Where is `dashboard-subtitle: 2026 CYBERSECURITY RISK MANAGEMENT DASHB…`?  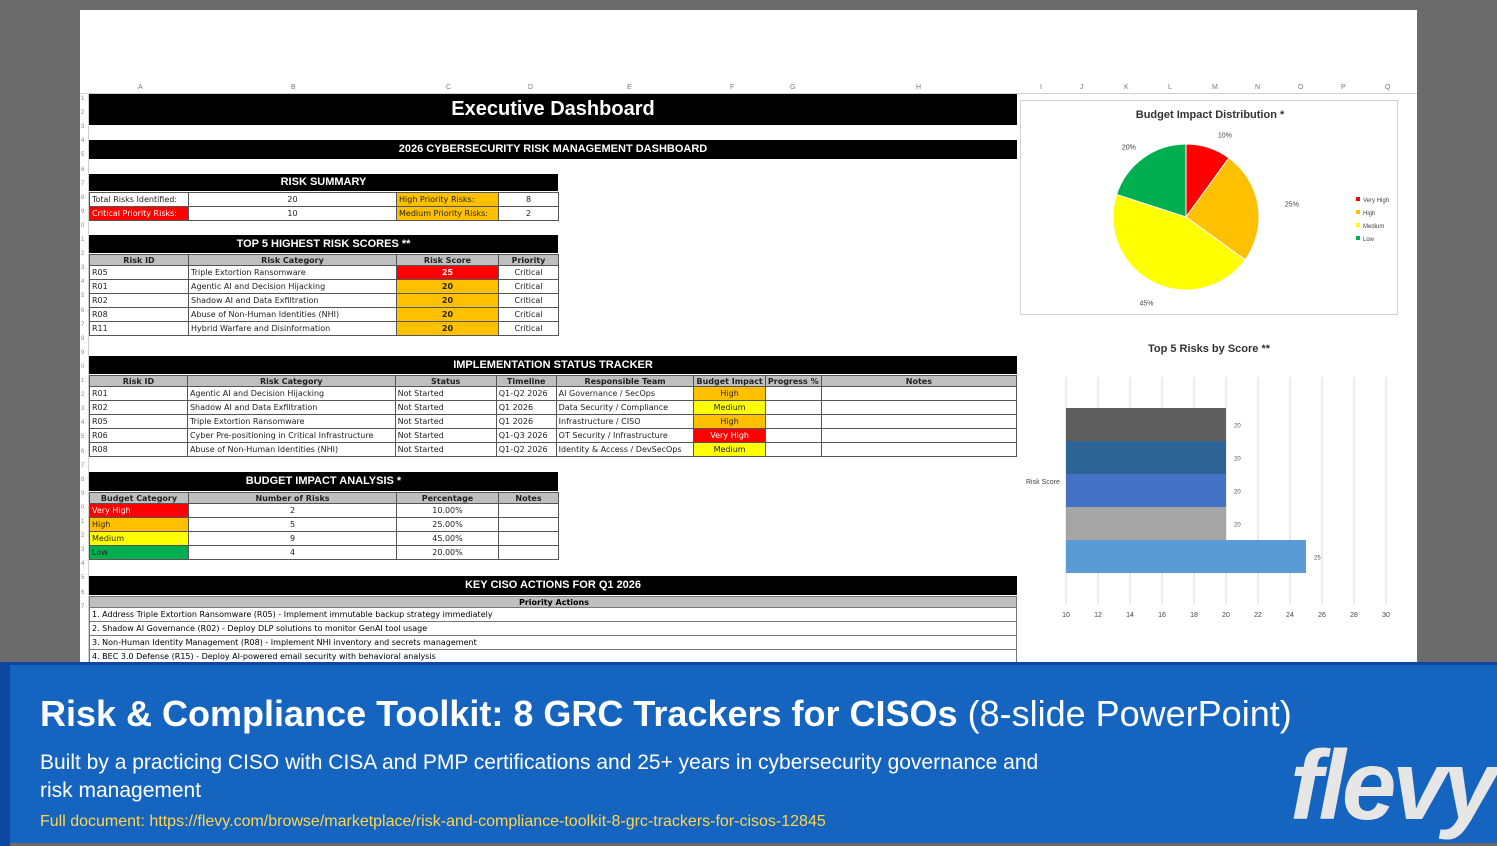
dashboard-subtitle: 2026 CYBERSECURITY RISK MANAGEMENT DASHB… is located at coordinates (553, 149).